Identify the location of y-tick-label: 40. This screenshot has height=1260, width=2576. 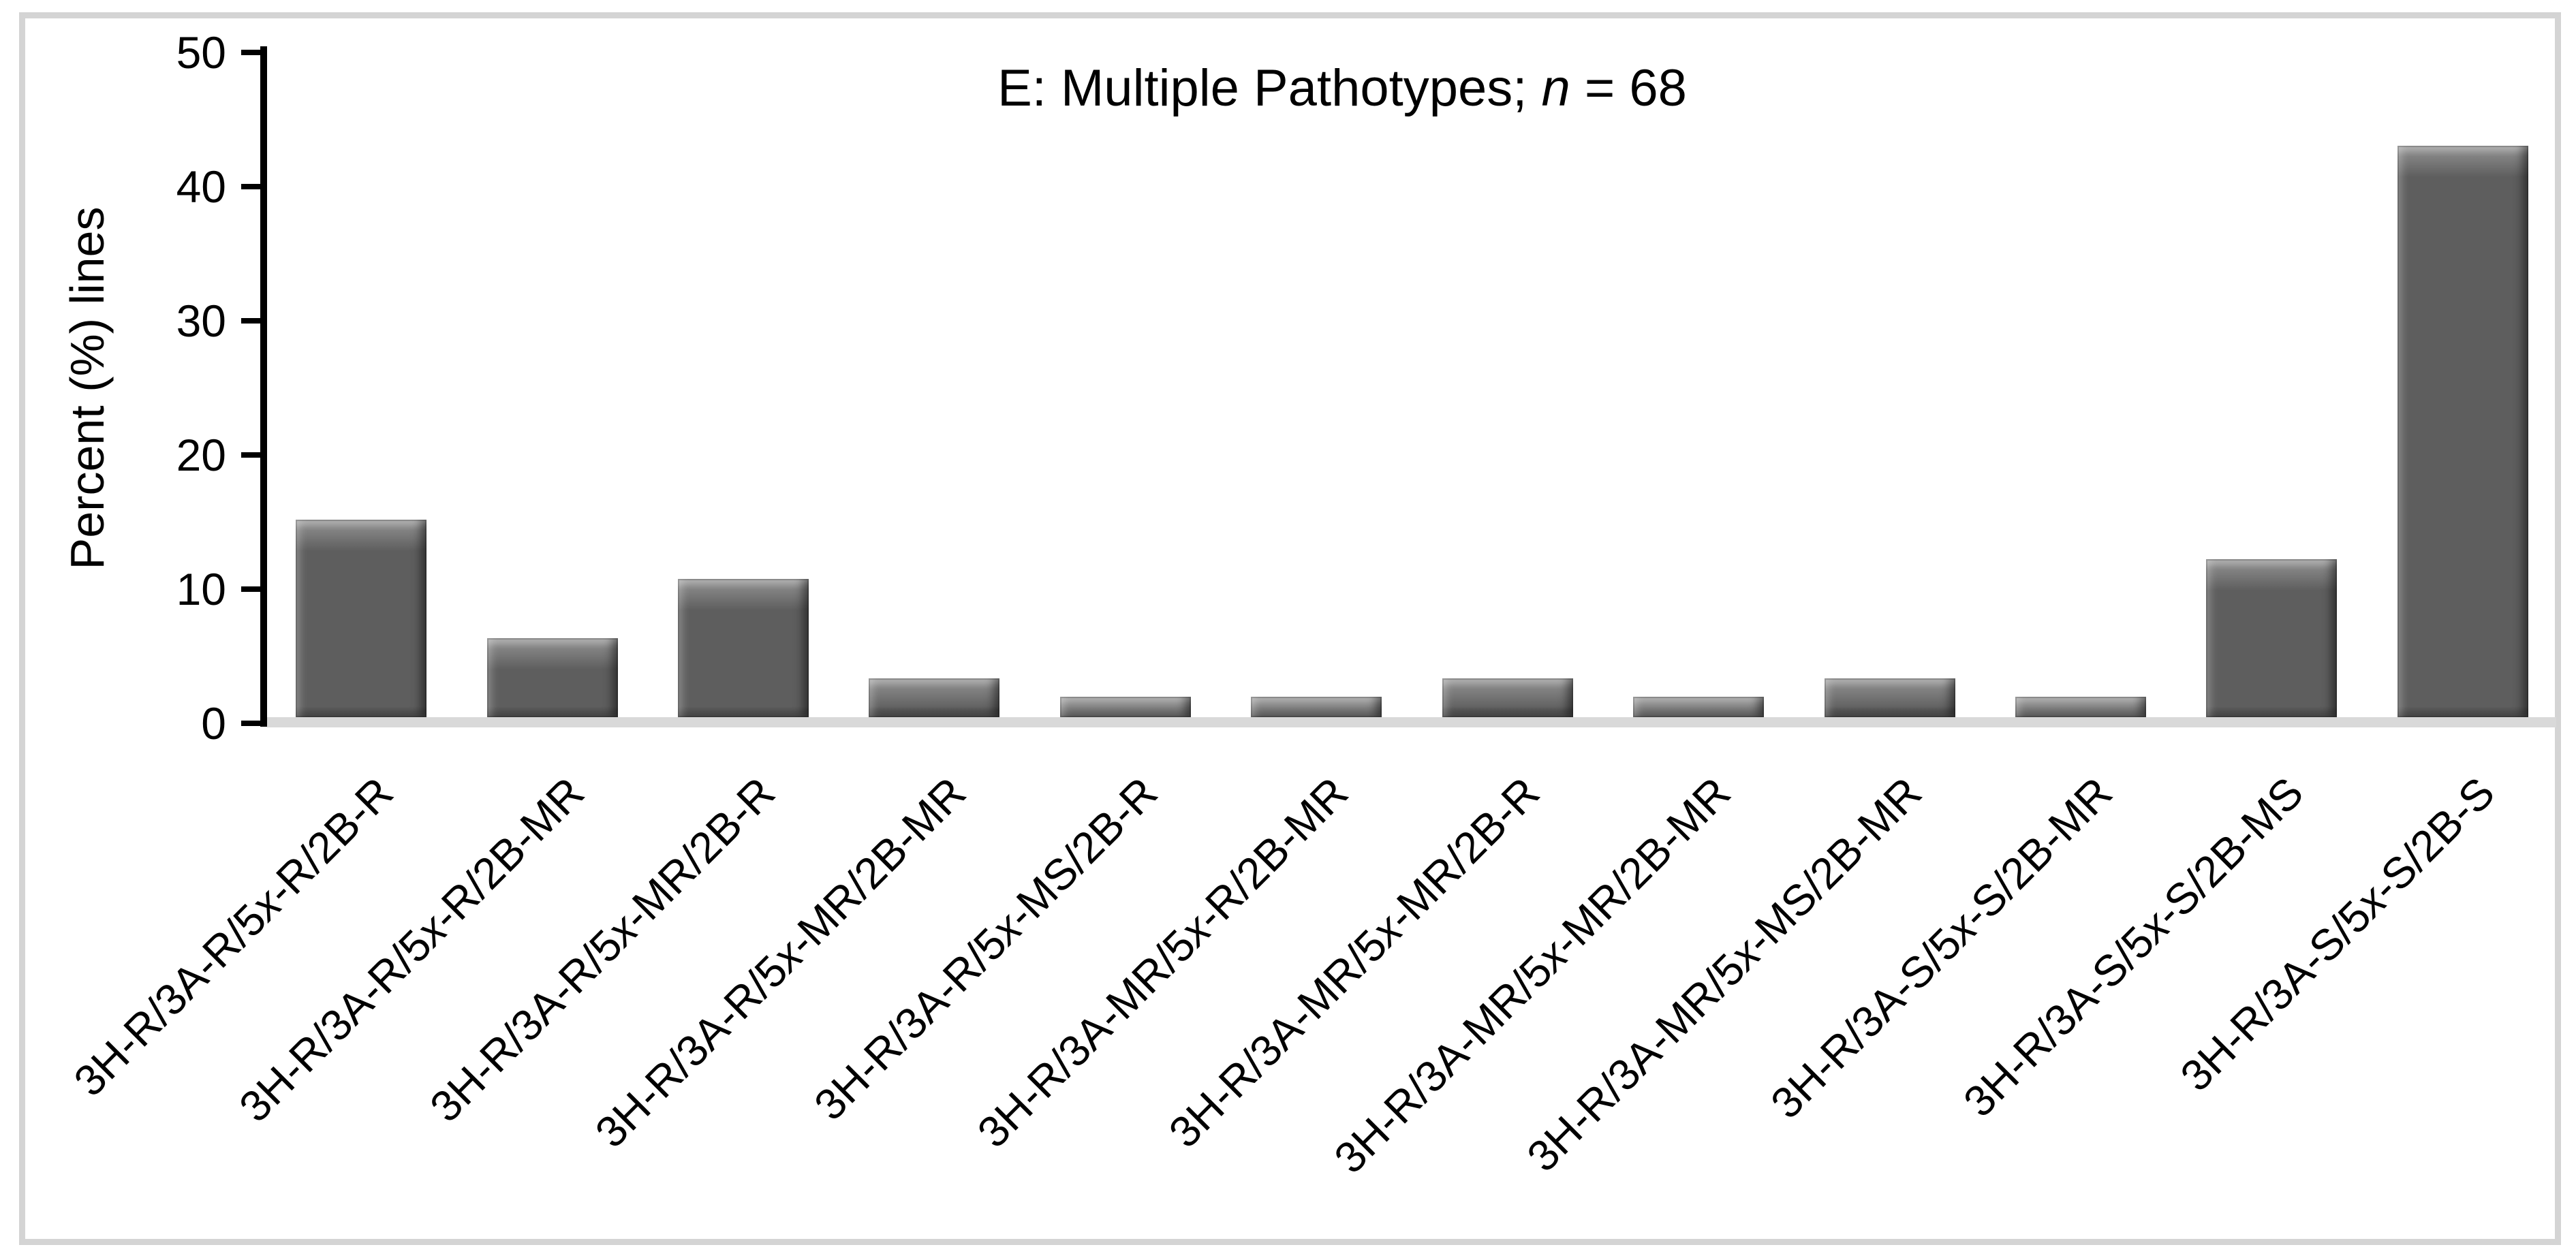
(201, 186).